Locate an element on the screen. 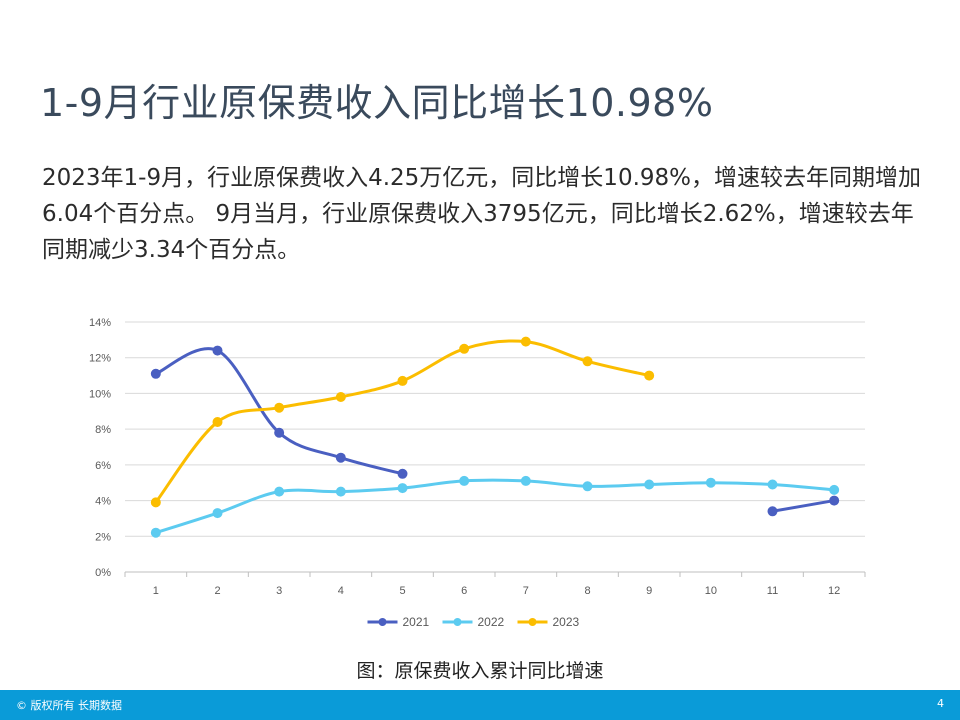 The width and height of the screenshot is (960, 720). legend-label-2022: 2022 is located at coordinates (491, 622).